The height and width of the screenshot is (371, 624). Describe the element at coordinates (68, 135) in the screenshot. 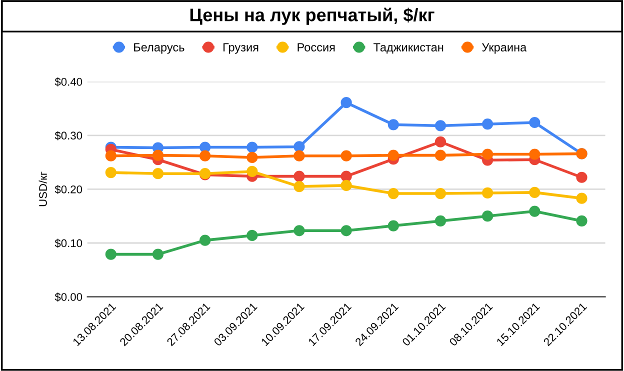

I see `y-tick-label: $0.30` at that location.